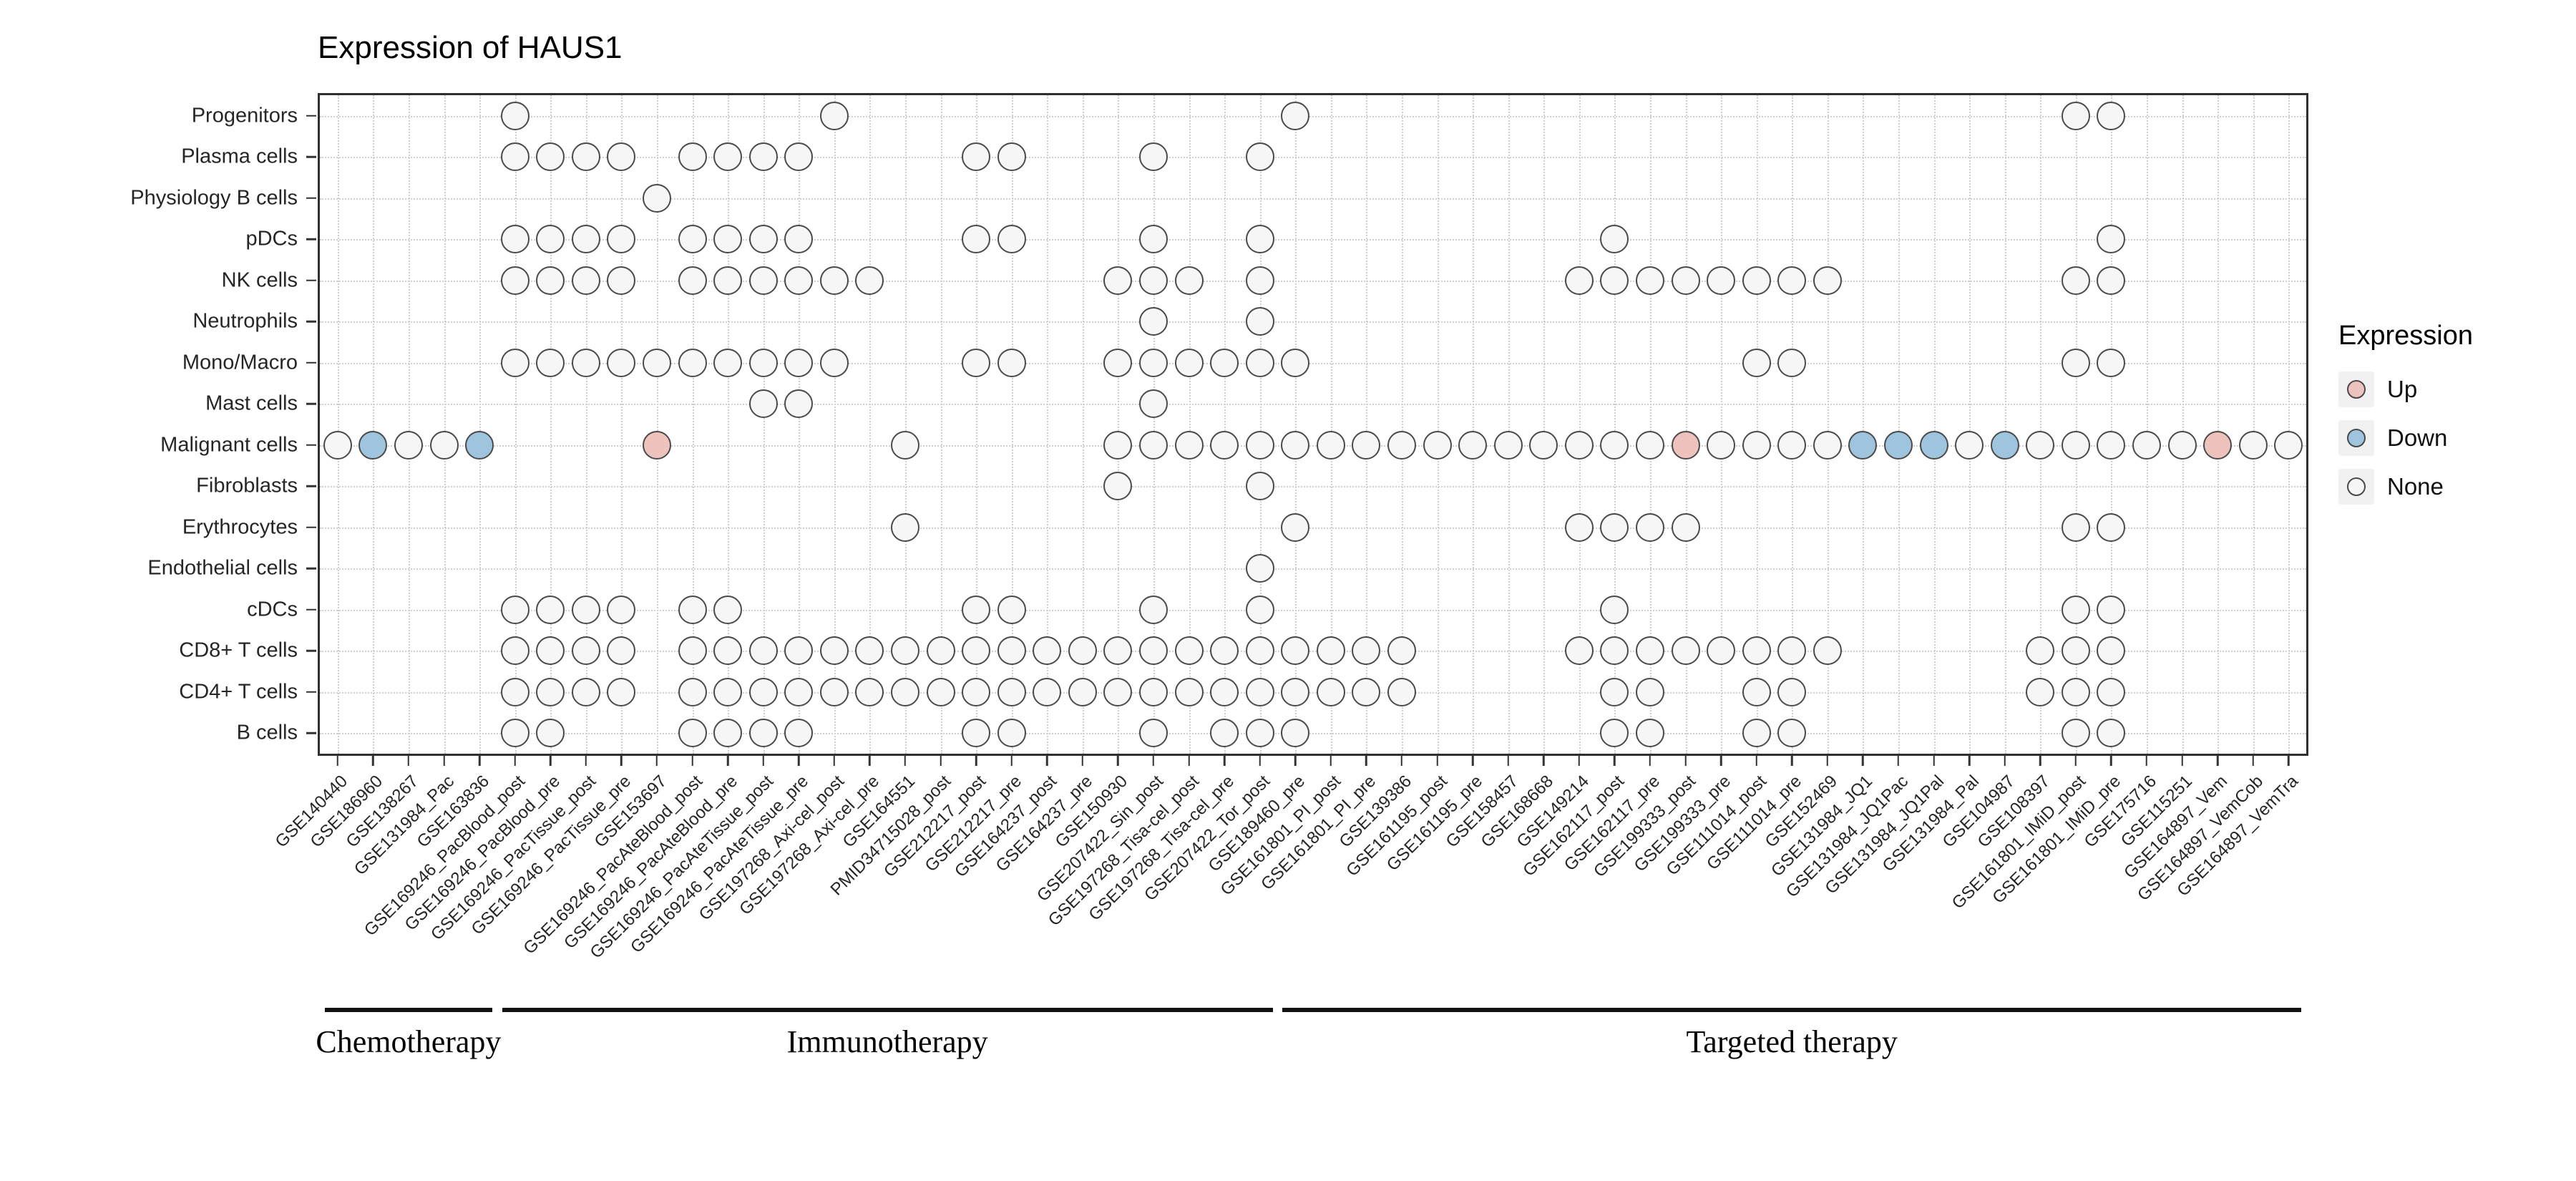 The image size is (2576, 1181). I want to click on y-axis-label: Mast cells, so click(251, 403).